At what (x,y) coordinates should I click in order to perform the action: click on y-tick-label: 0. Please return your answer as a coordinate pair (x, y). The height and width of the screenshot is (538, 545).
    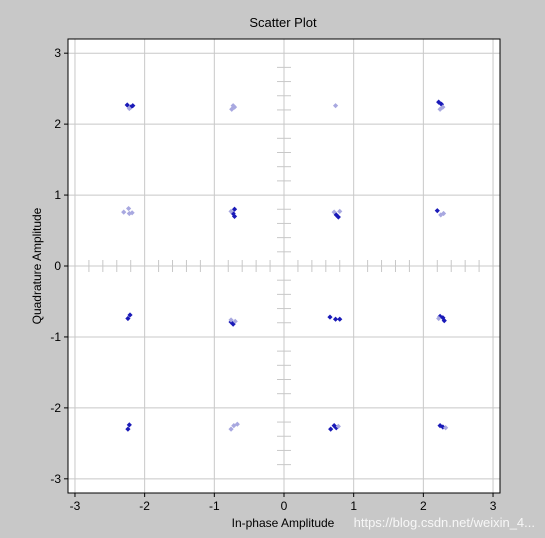
    Looking at the image, I should click on (57, 266).